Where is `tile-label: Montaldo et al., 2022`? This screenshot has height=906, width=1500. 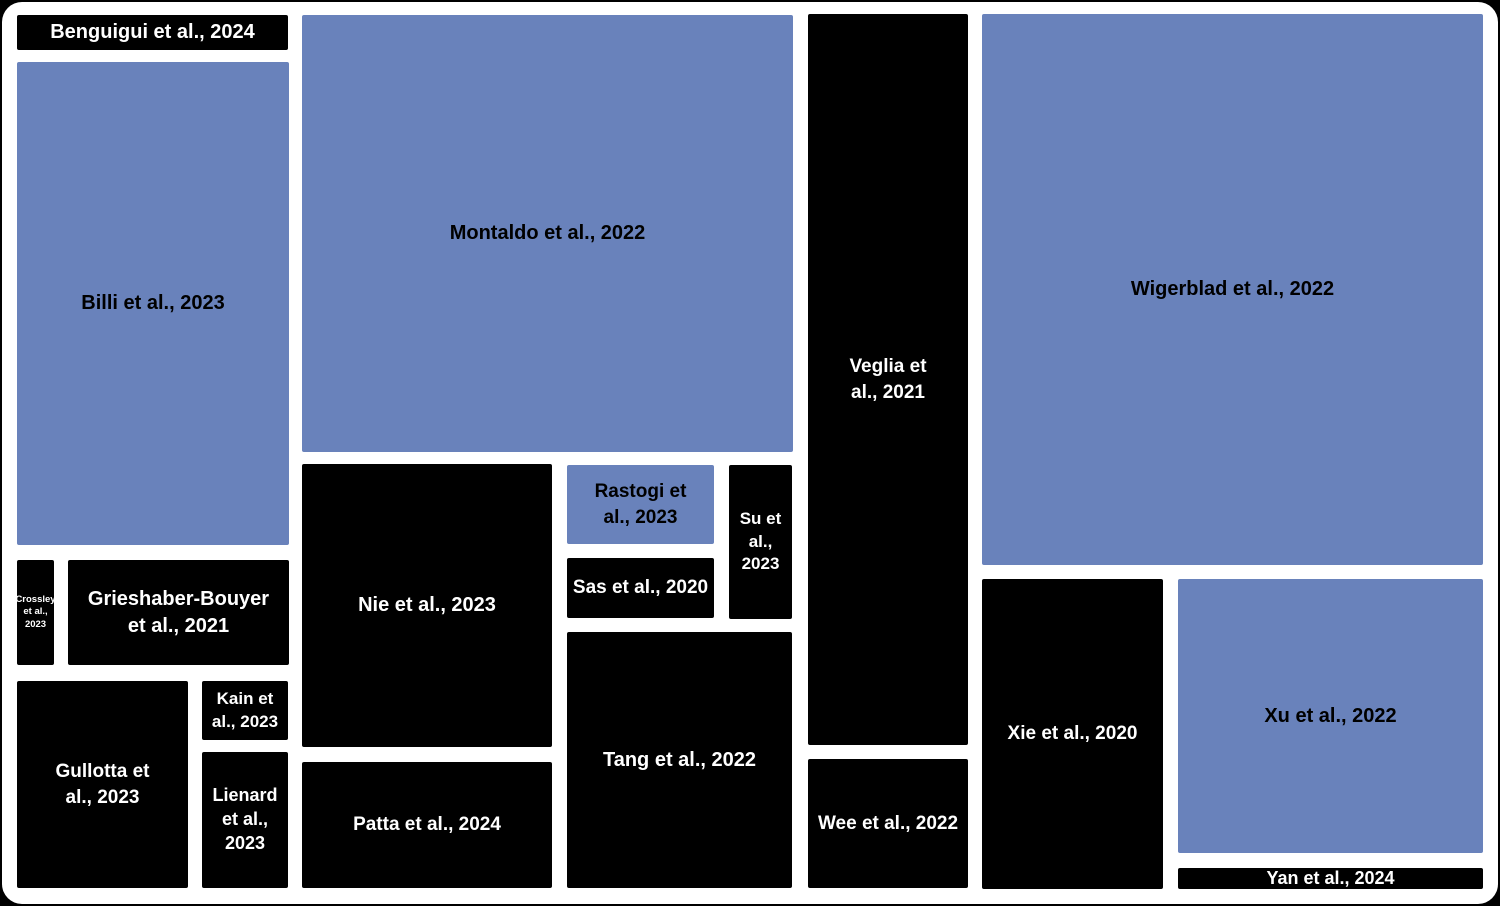 tile-label: Montaldo et al., 2022 is located at coordinates (547, 233).